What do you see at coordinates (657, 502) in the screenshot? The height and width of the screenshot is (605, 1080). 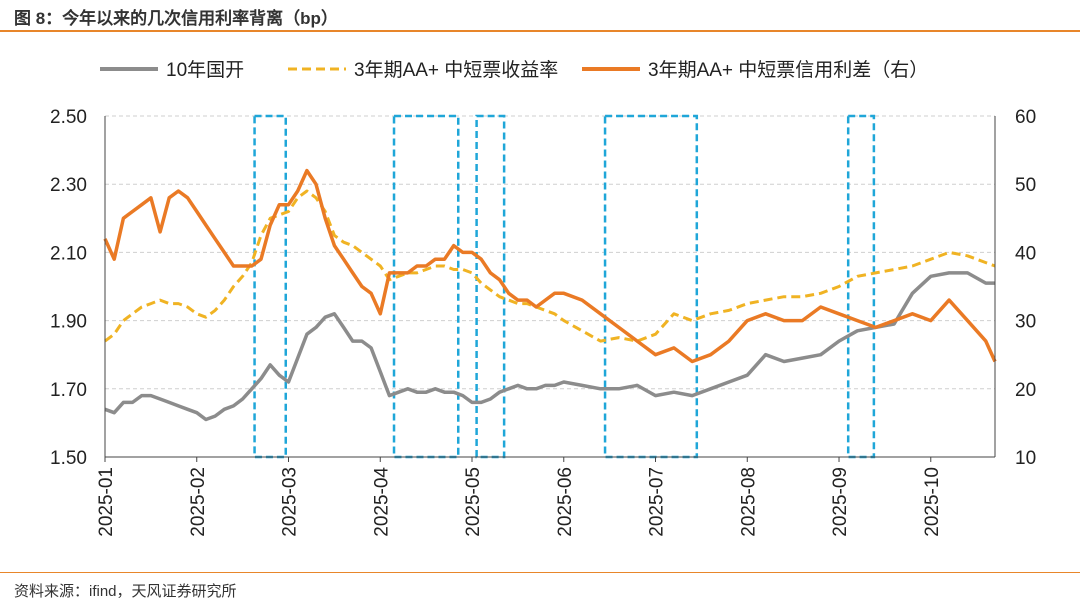 I see `x-tick-label: 2025-07` at bounding box center [657, 502].